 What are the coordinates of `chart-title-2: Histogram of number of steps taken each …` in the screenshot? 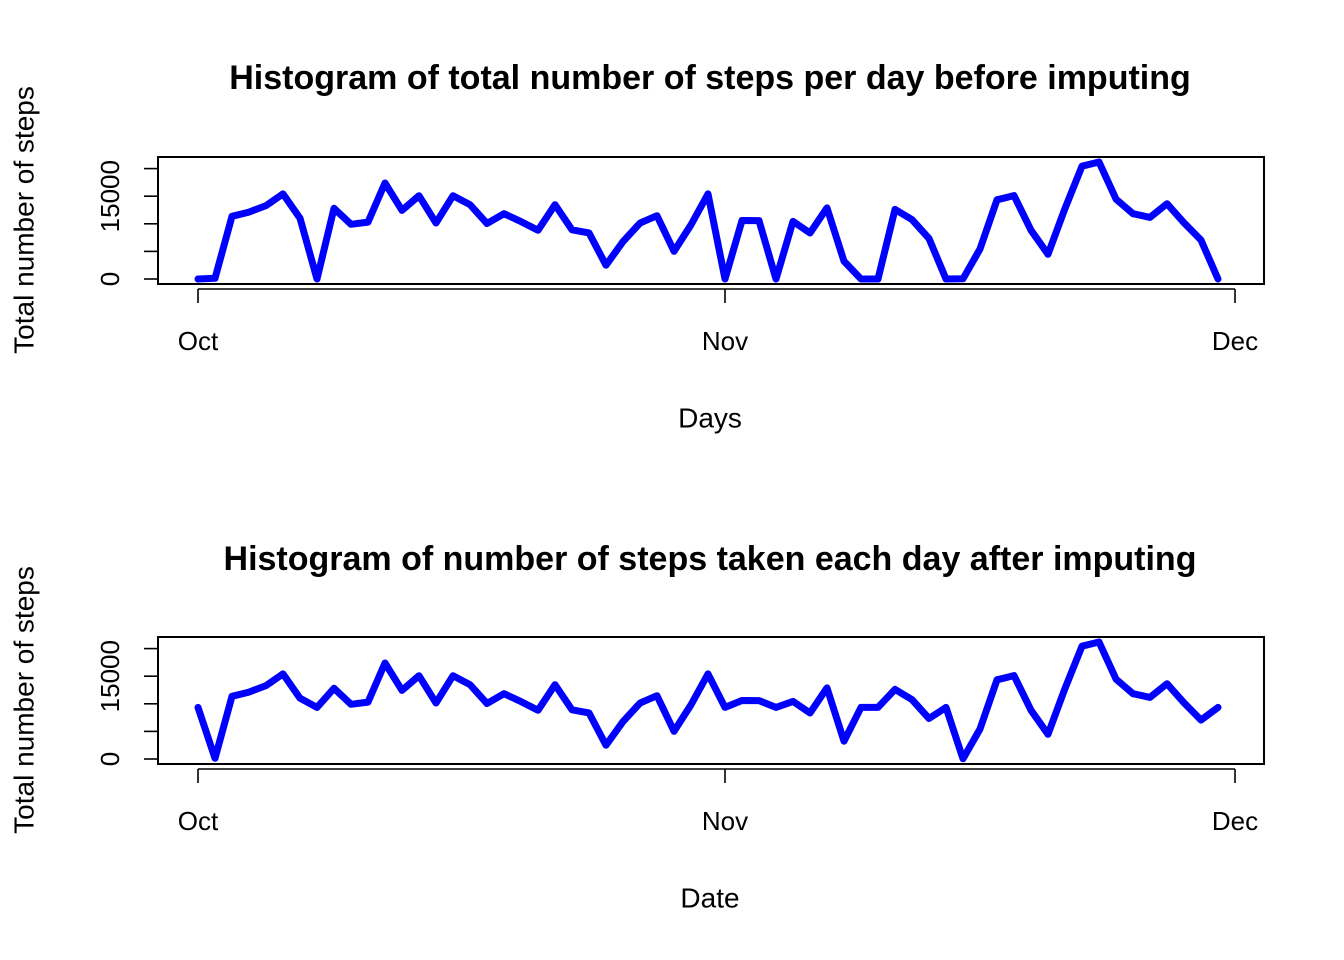 It's located at (710, 559).